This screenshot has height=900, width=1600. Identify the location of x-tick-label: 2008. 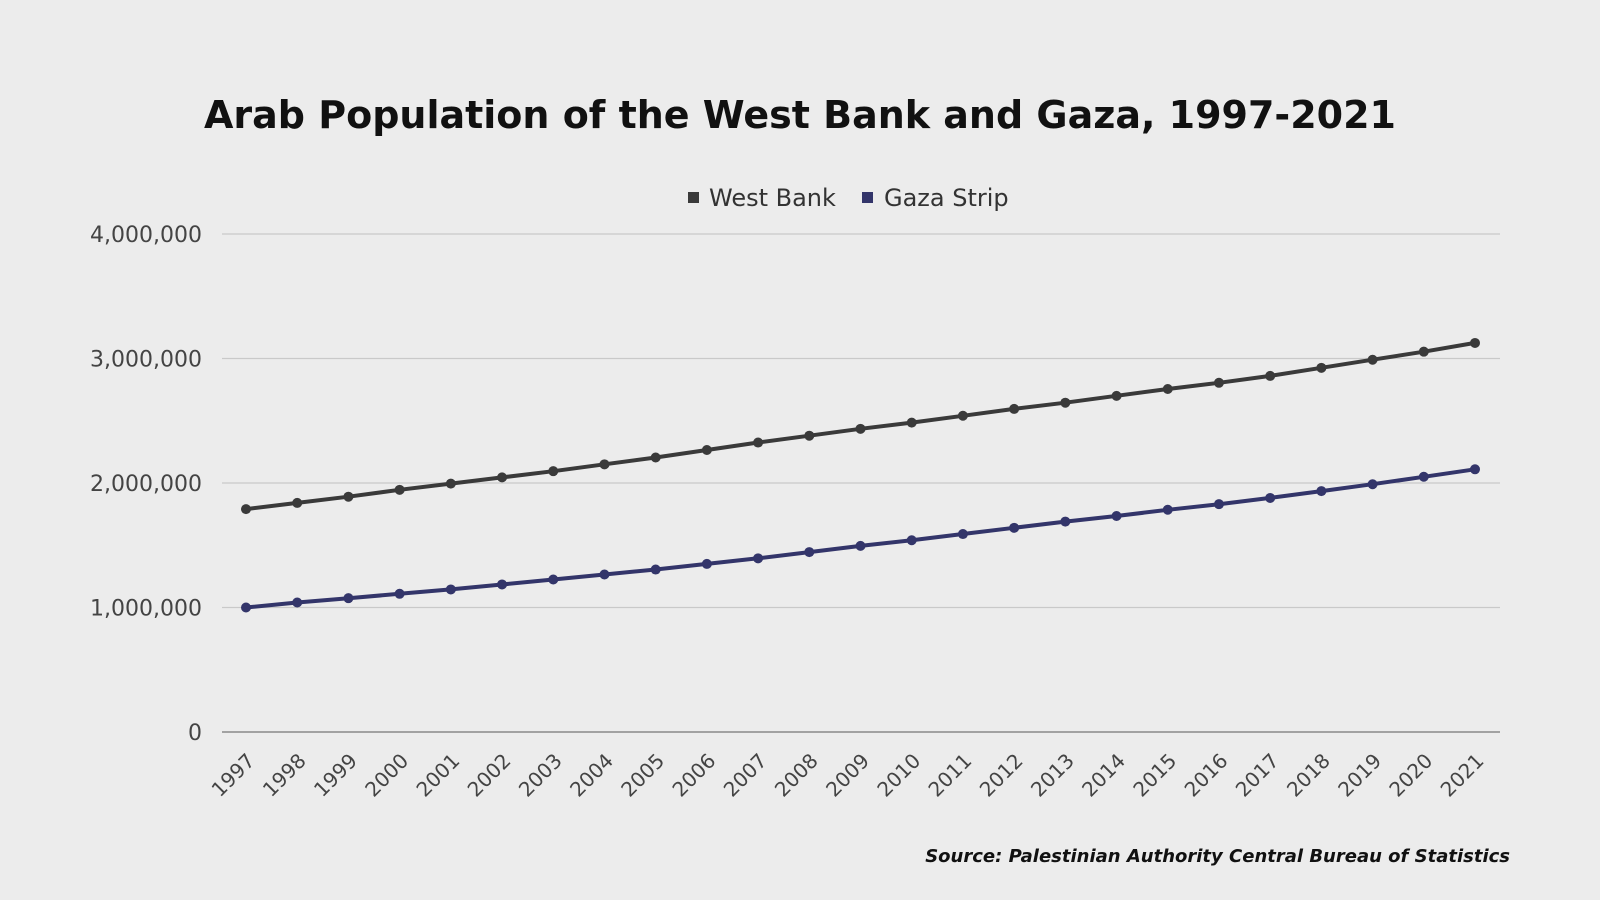
(796, 775).